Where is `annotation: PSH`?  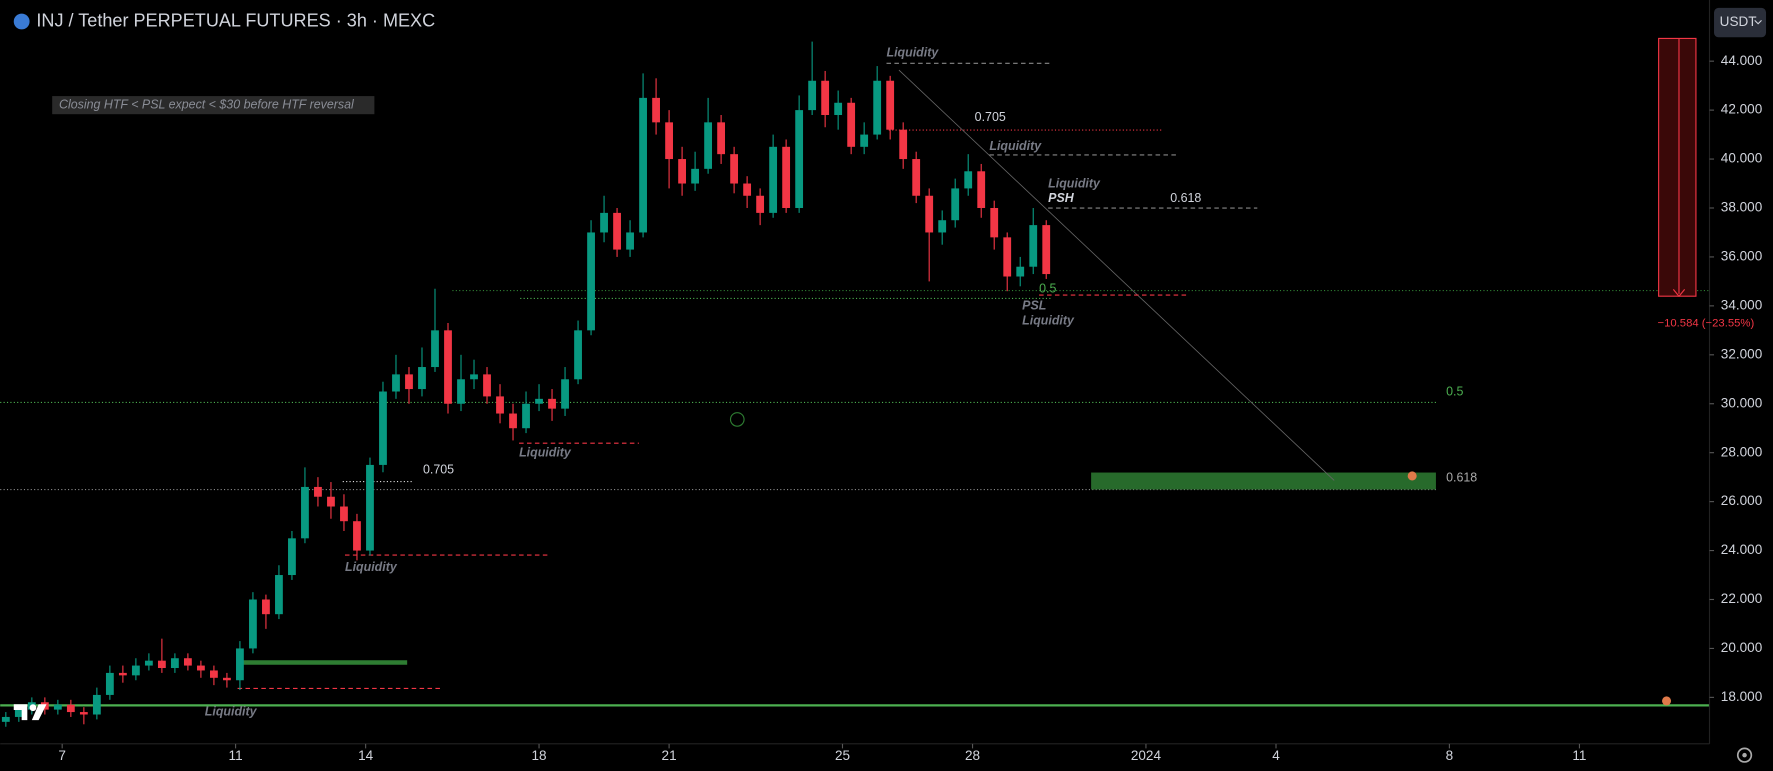 annotation: PSH is located at coordinates (1061, 198).